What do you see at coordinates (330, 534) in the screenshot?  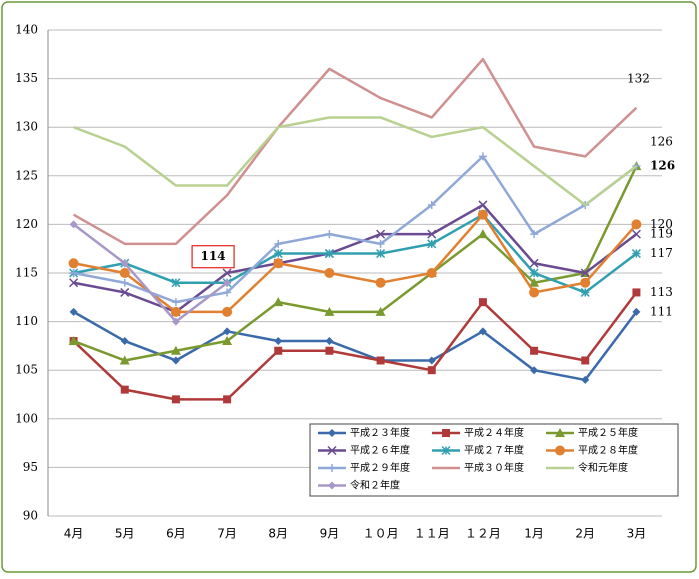 I see `x-tick-label: 9月` at bounding box center [330, 534].